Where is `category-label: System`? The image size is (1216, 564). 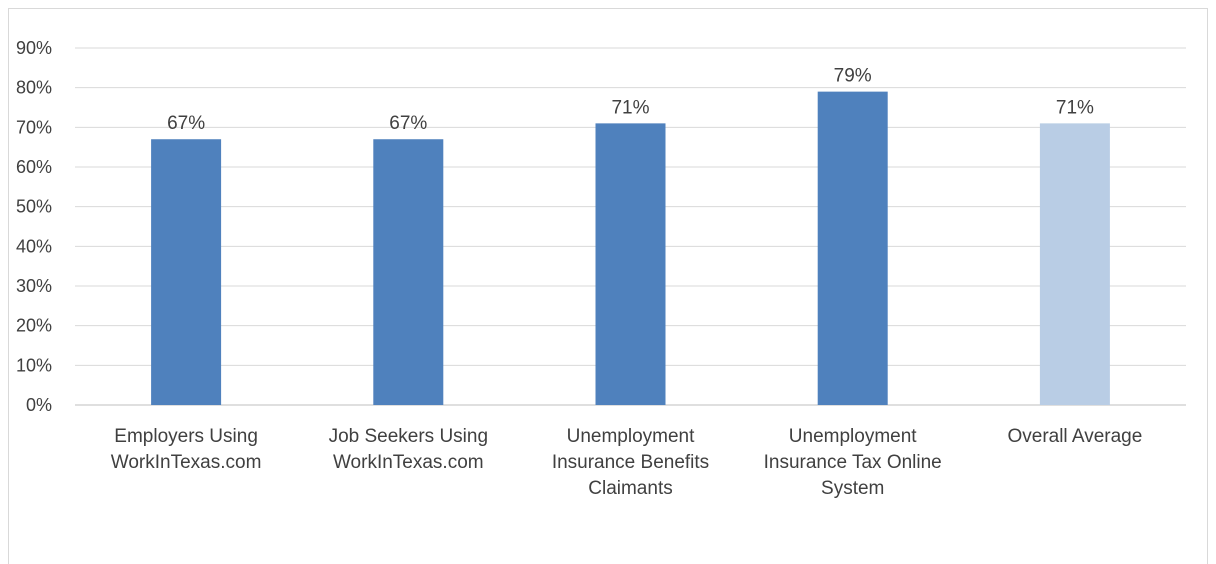
category-label: System is located at coordinates (852, 488).